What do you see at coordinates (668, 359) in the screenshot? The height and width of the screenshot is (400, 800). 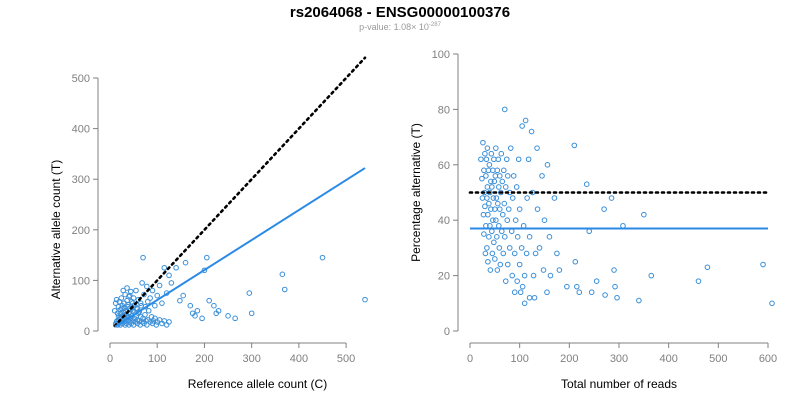 I see `x-tick-label: 400` at bounding box center [668, 359].